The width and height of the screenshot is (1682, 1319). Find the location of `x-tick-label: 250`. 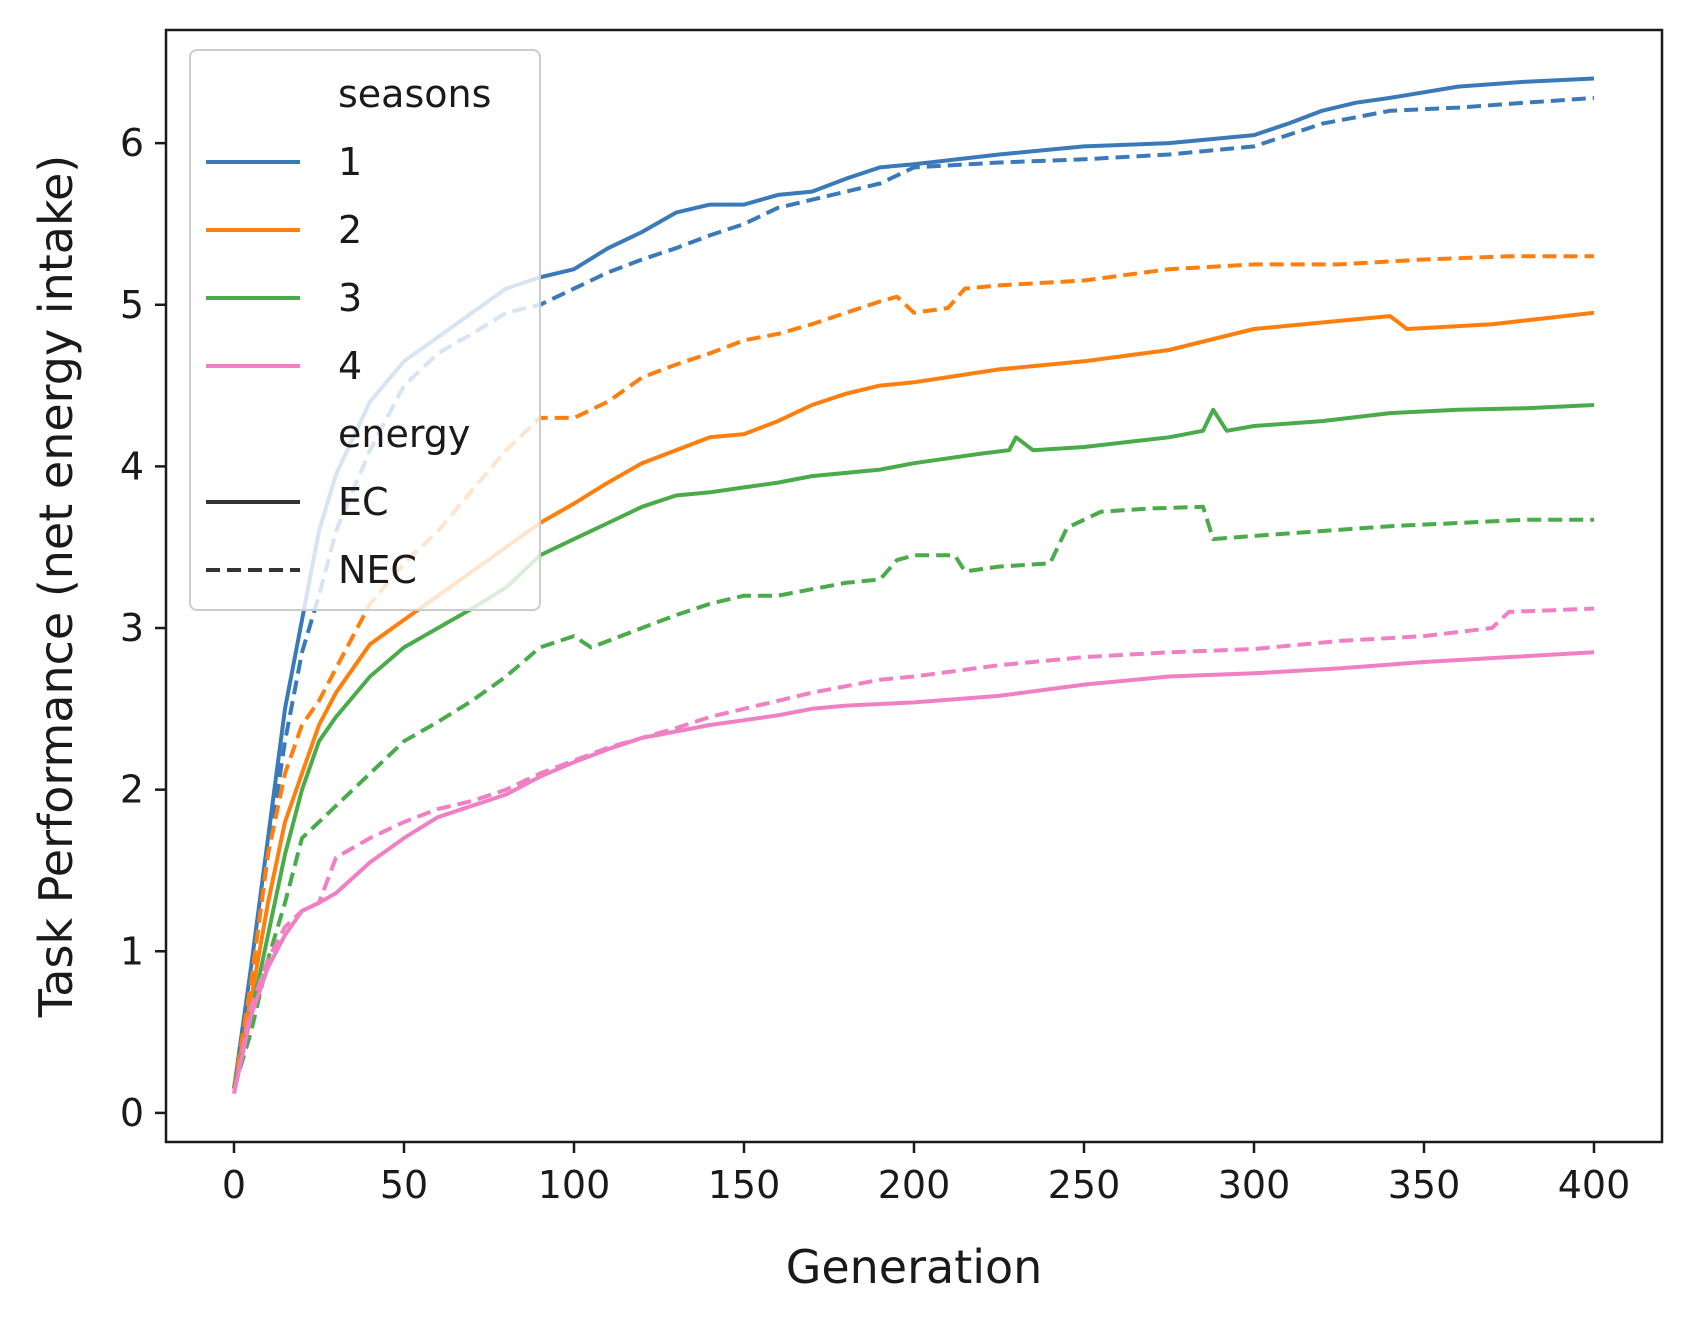

x-tick-label: 250 is located at coordinates (1084, 1185).